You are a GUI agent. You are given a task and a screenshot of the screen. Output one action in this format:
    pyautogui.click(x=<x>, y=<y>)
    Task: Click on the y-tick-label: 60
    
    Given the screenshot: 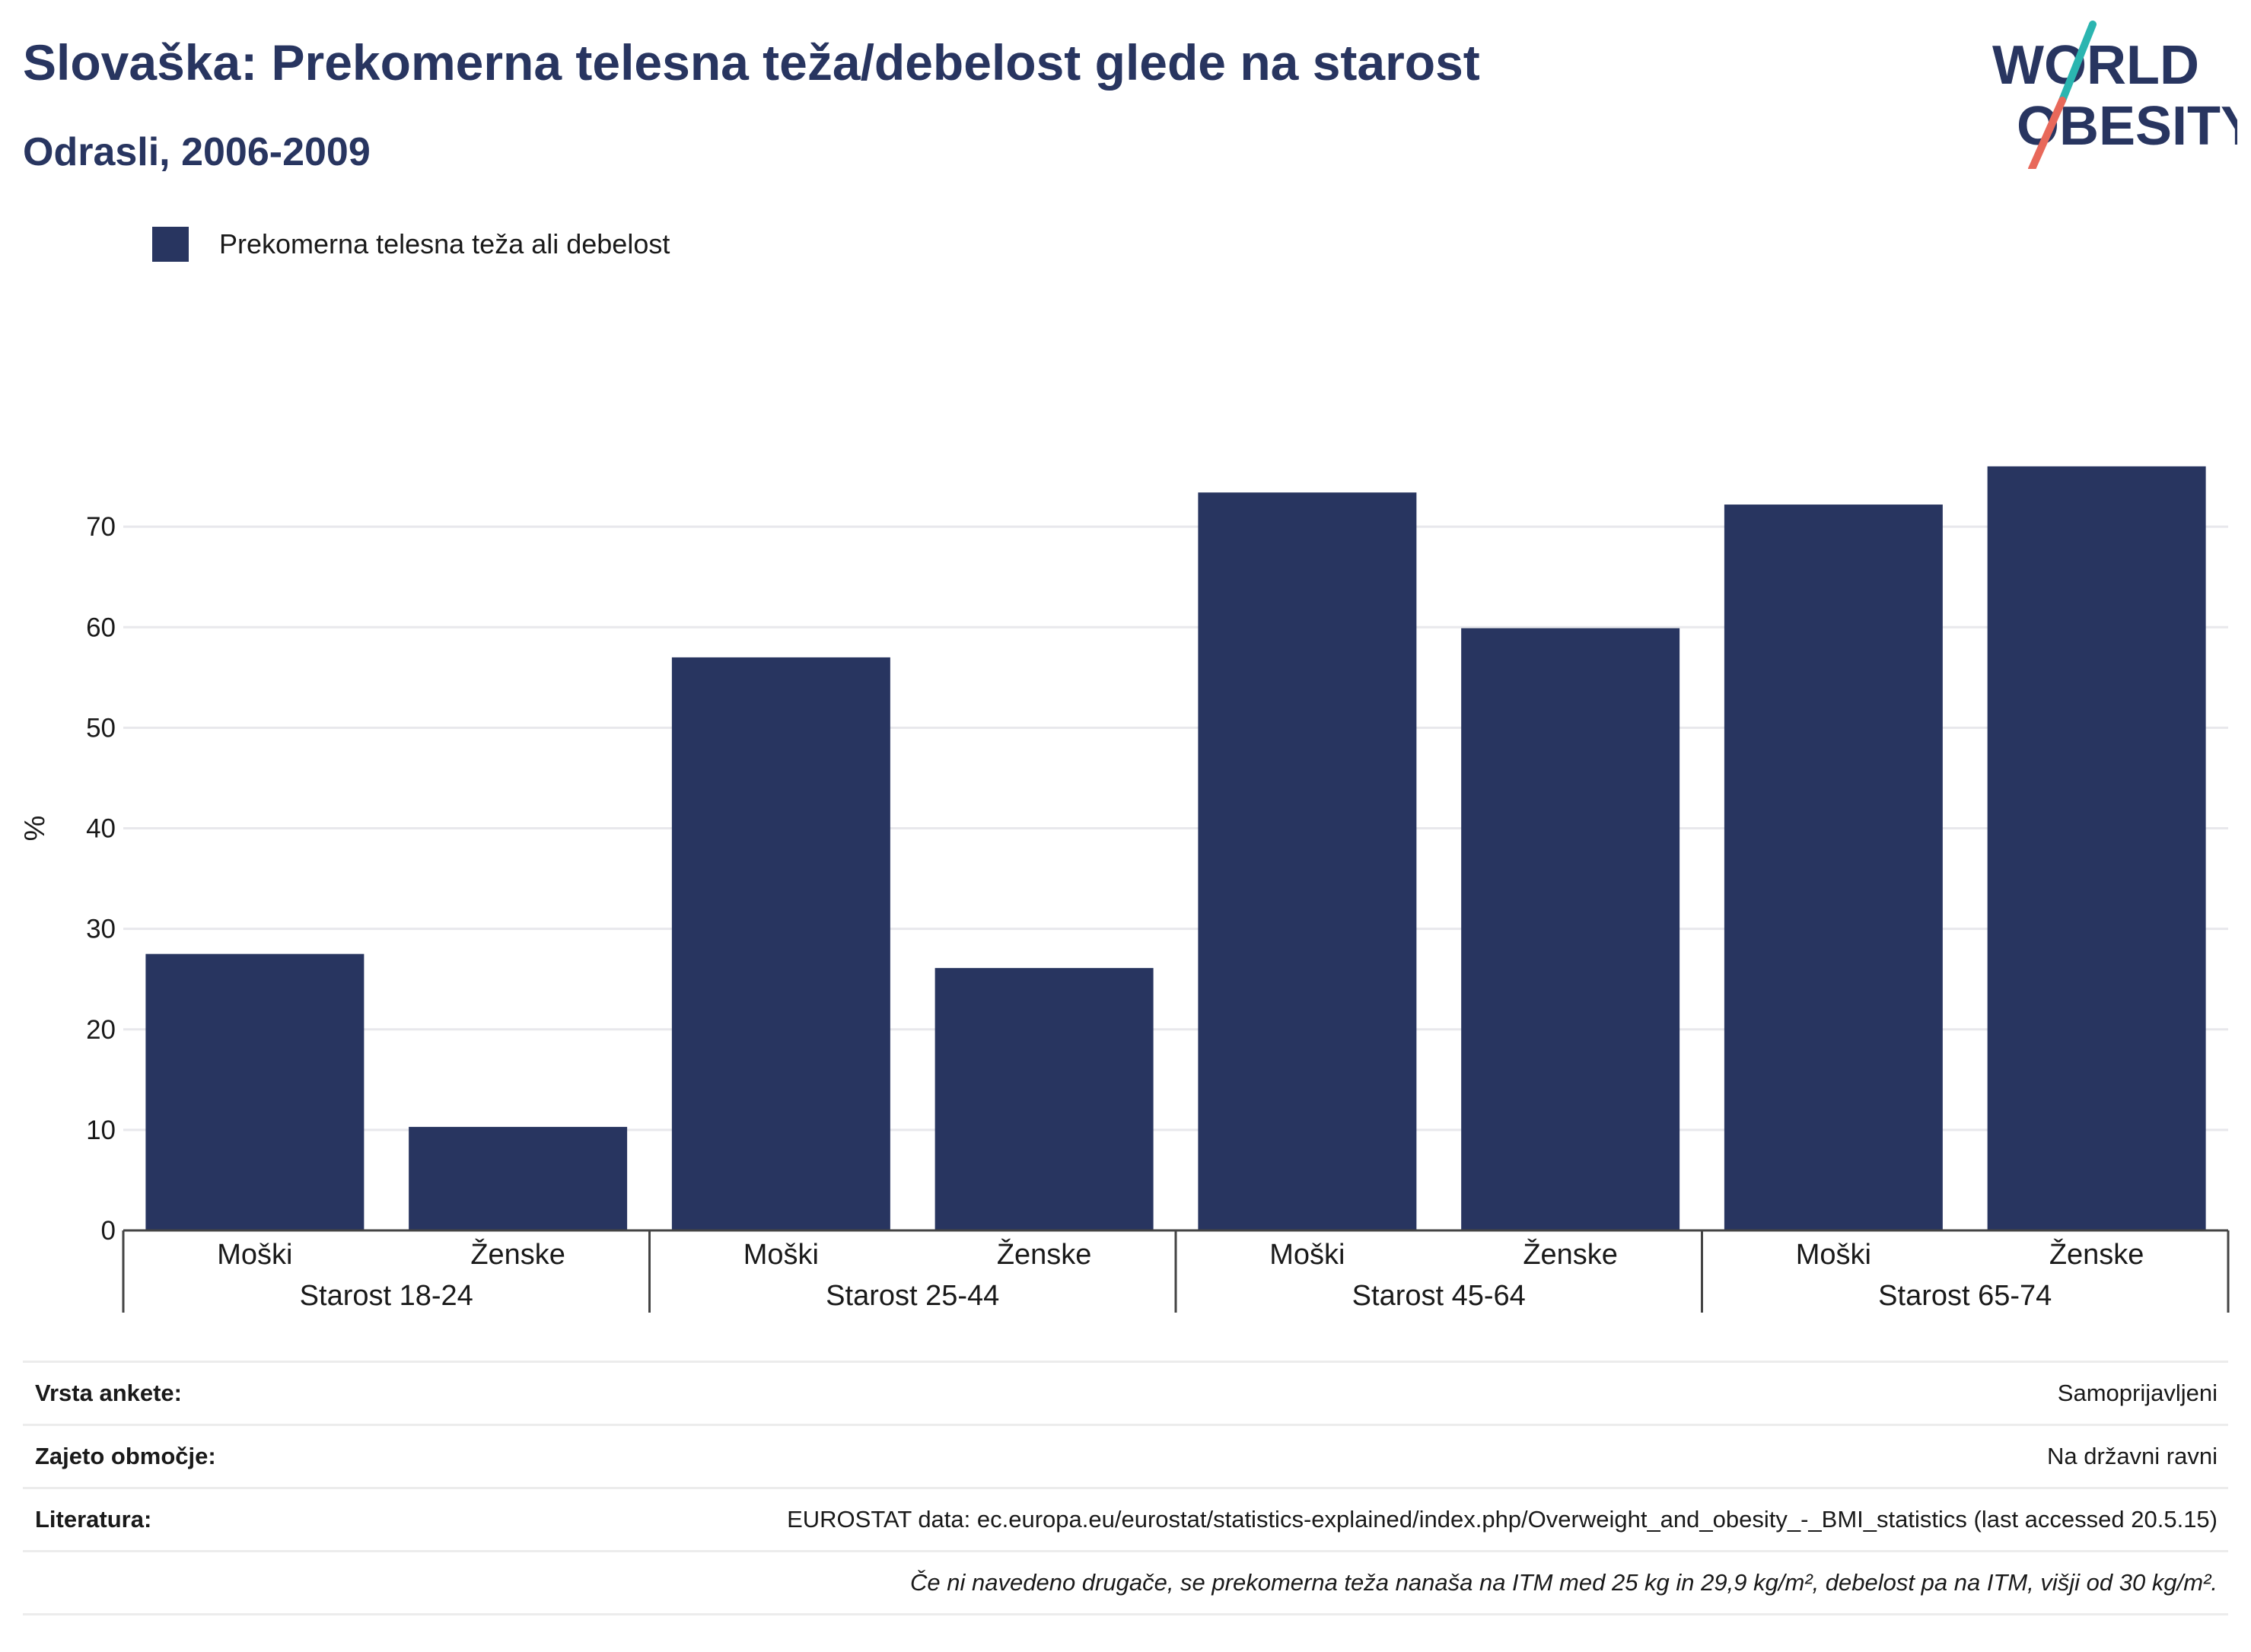 What is the action you would take?
    pyautogui.click(x=101, y=627)
    